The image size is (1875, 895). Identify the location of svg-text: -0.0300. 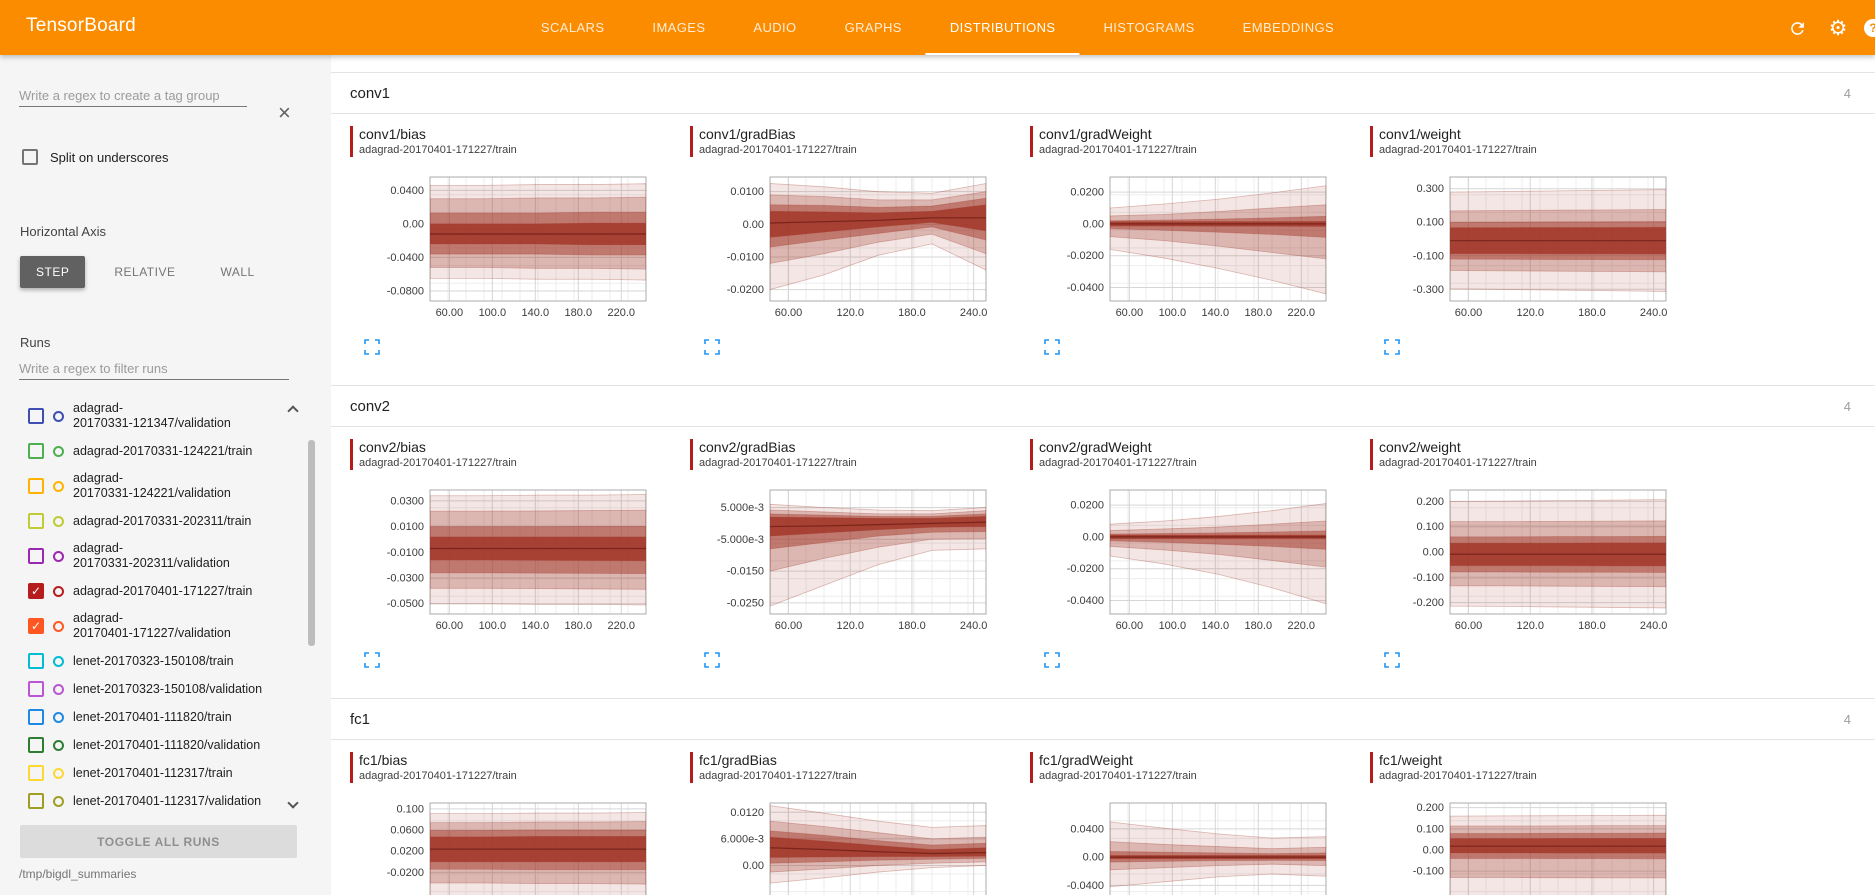
(405, 579).